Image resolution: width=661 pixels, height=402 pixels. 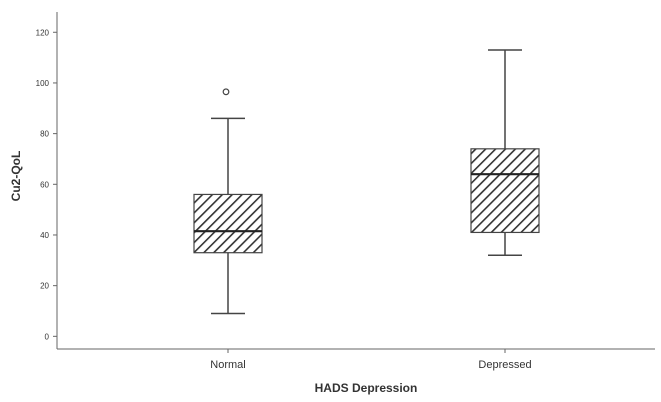 What do you see at coordinates (44, 235) in the screenshot?
I see `y-tick-label: 40` at bounding box center [44, 235].